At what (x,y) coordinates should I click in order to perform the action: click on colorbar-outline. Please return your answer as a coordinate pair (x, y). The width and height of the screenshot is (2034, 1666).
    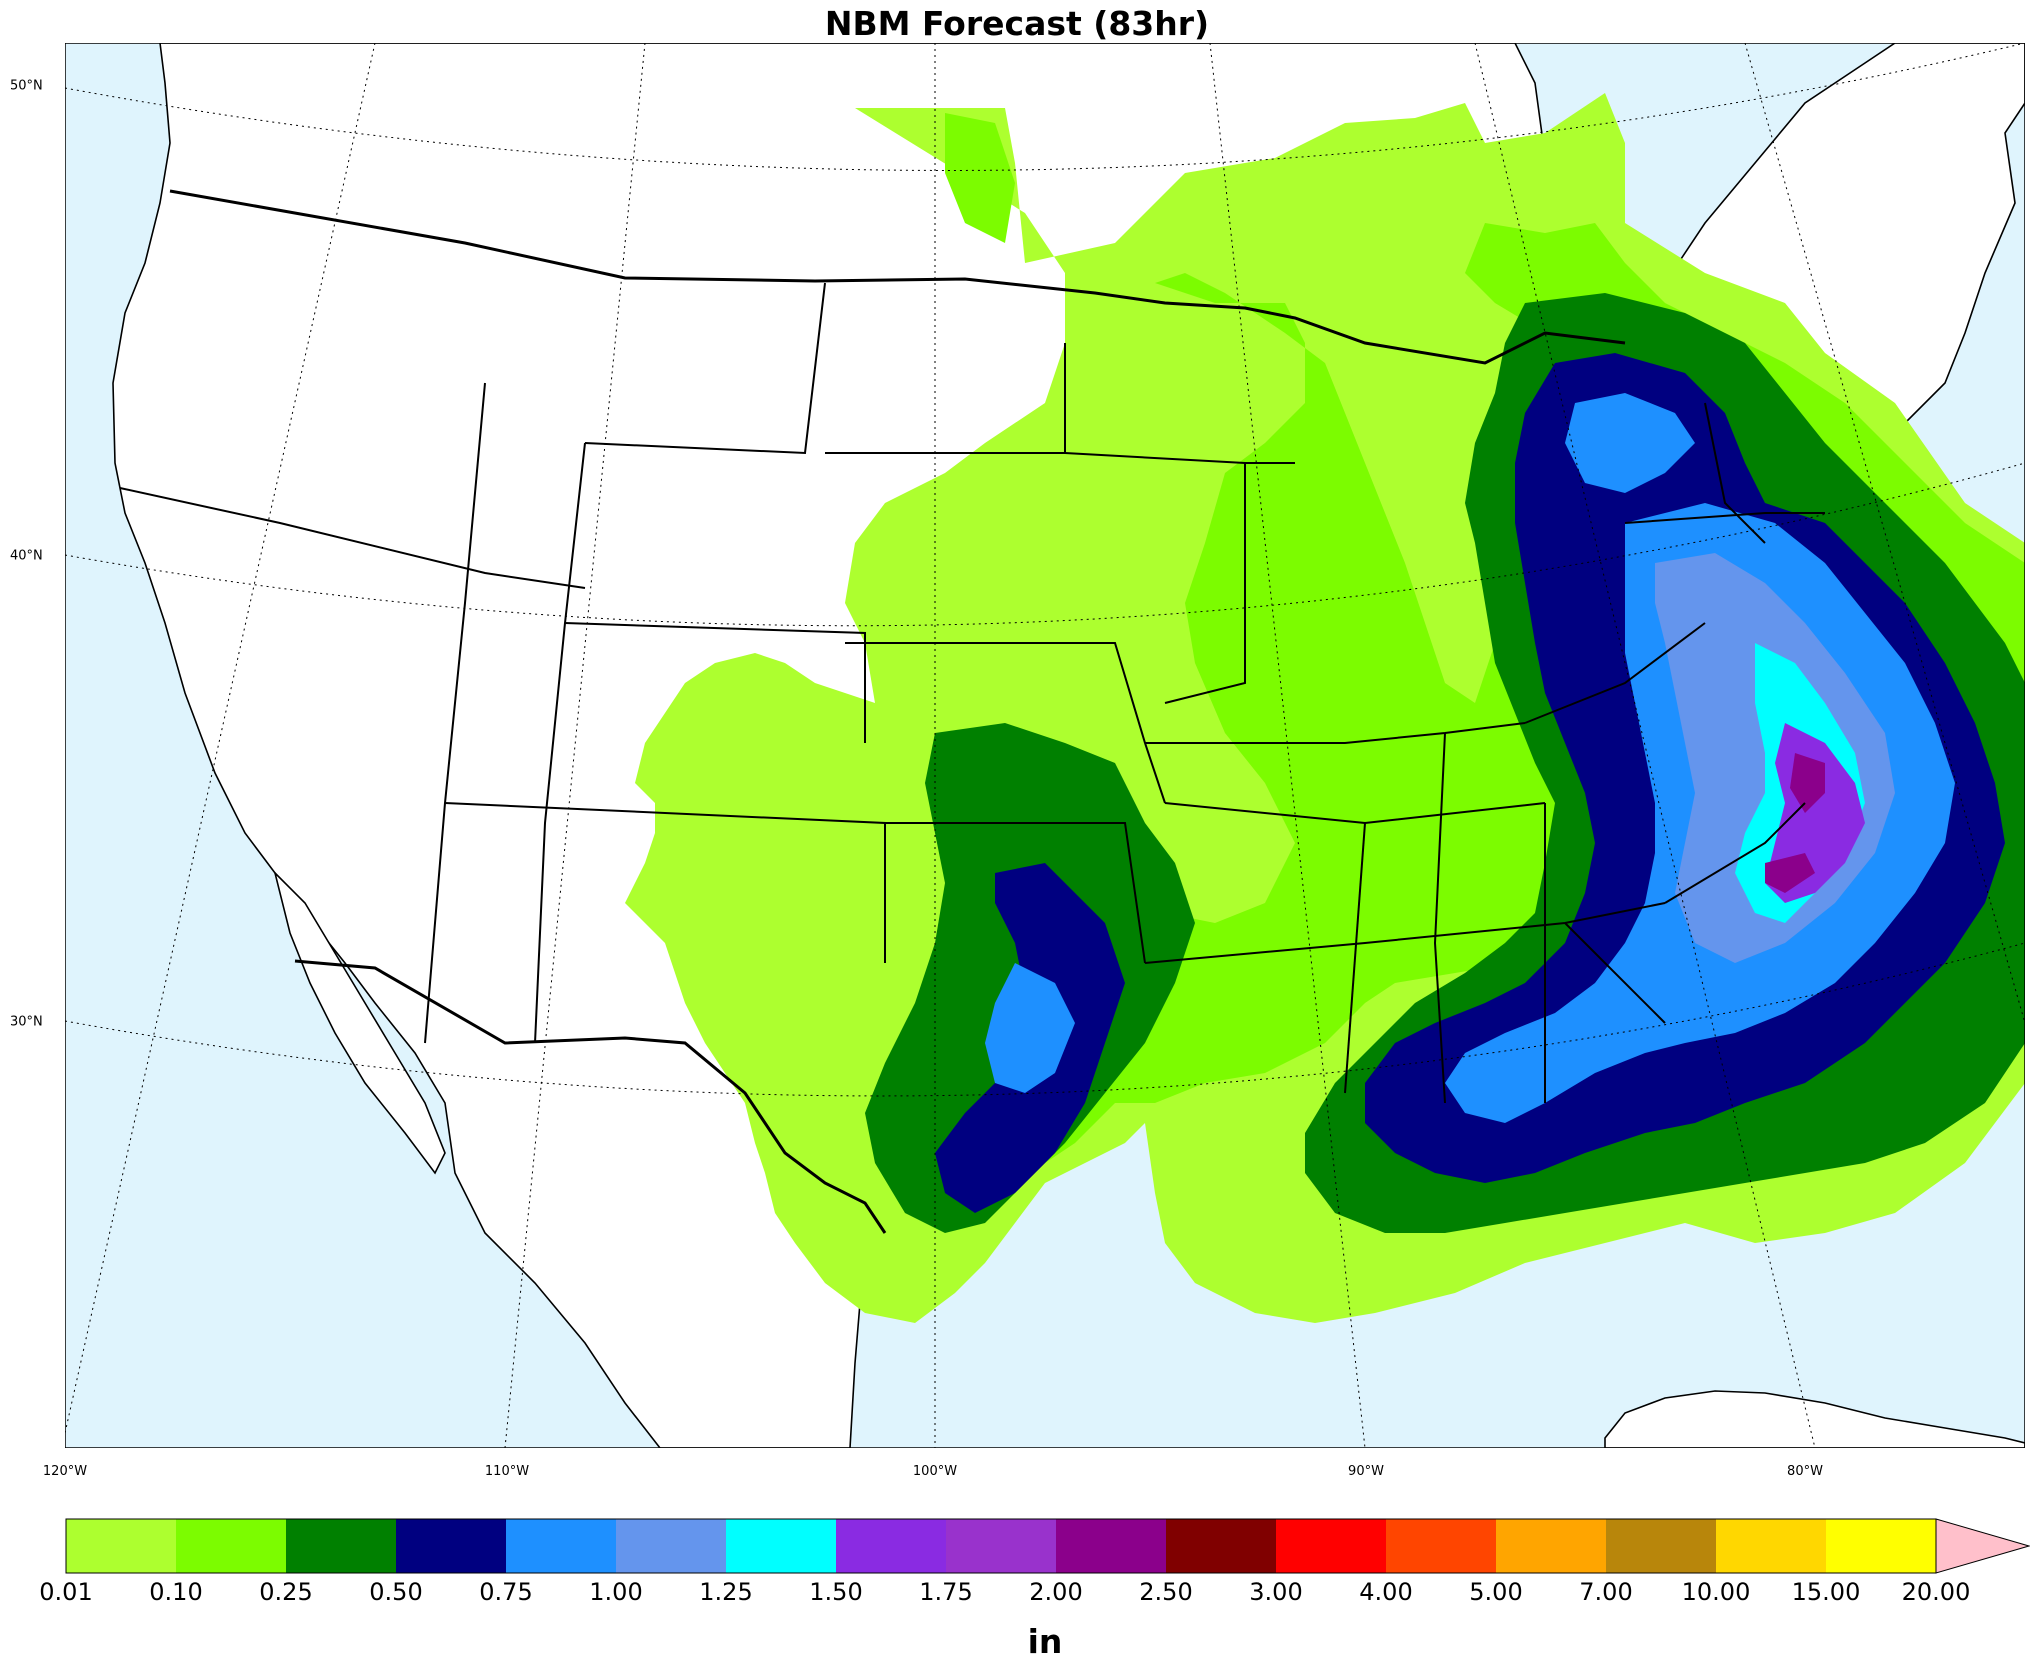
    Looking at the image, I should click on (1001, 1546).